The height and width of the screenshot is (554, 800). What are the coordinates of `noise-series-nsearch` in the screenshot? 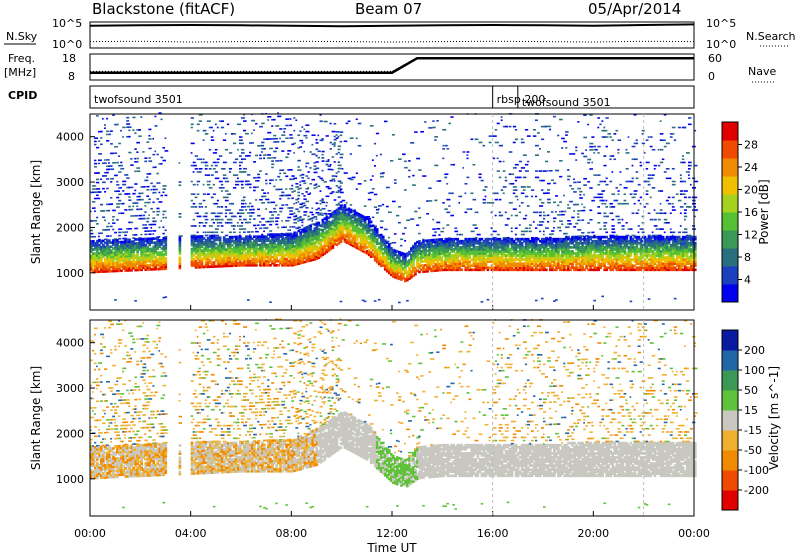 It's located at (392, 41).